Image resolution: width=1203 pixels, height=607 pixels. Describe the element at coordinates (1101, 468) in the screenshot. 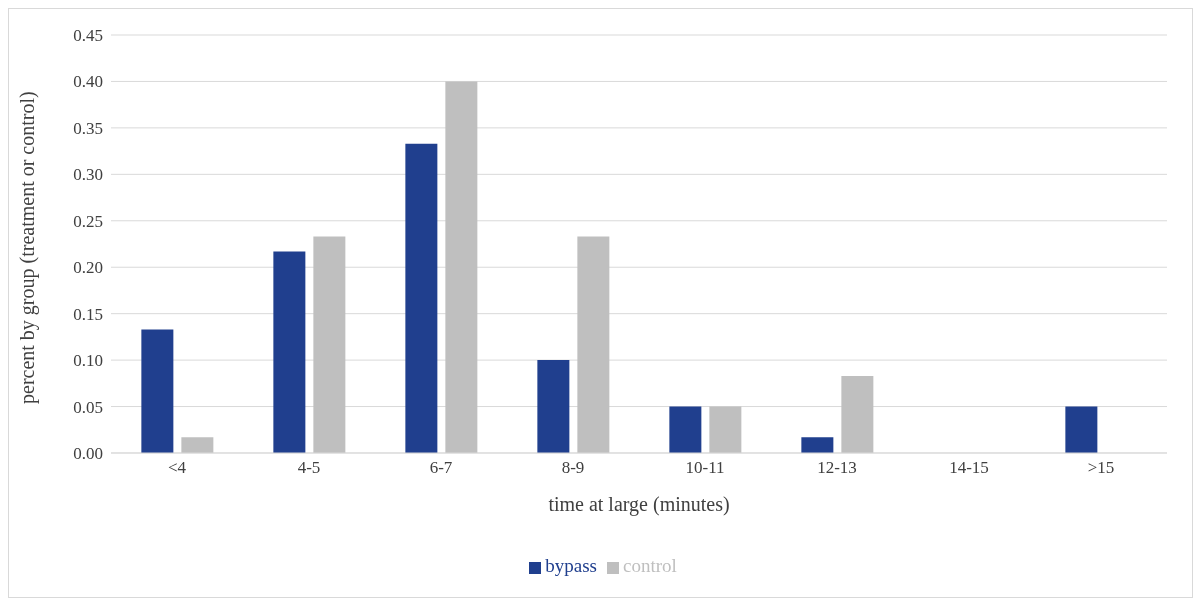

I see `x-tick-label: >15` at that location.